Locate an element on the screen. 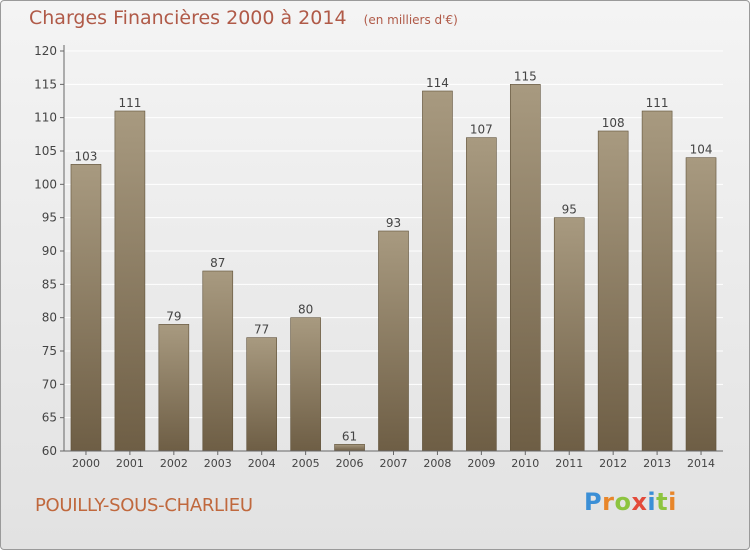 The image size is (750, 550). y-tick-label: 120 is located at coordinates (45, 51).